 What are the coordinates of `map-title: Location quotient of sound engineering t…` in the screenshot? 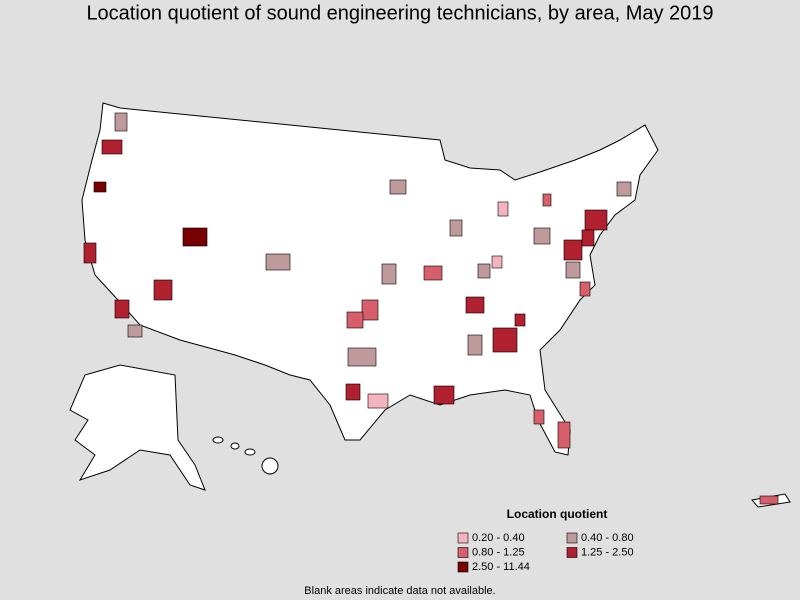 It's located at (399, 13).